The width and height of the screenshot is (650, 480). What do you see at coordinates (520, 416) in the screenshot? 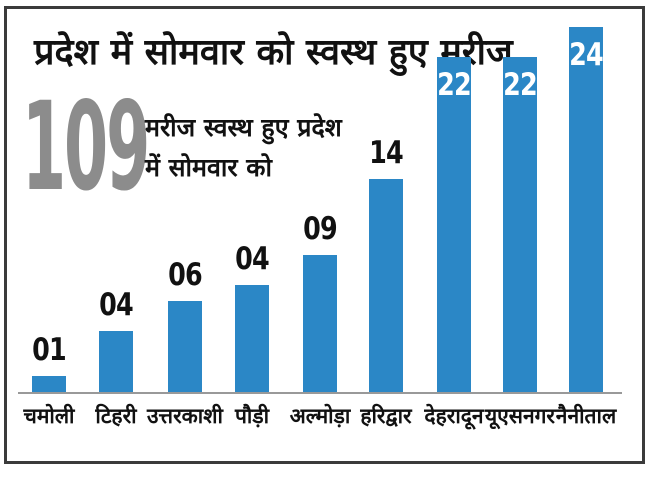
I see `x-axis-label: यूएसनगर` at bounding box center [520, 416].